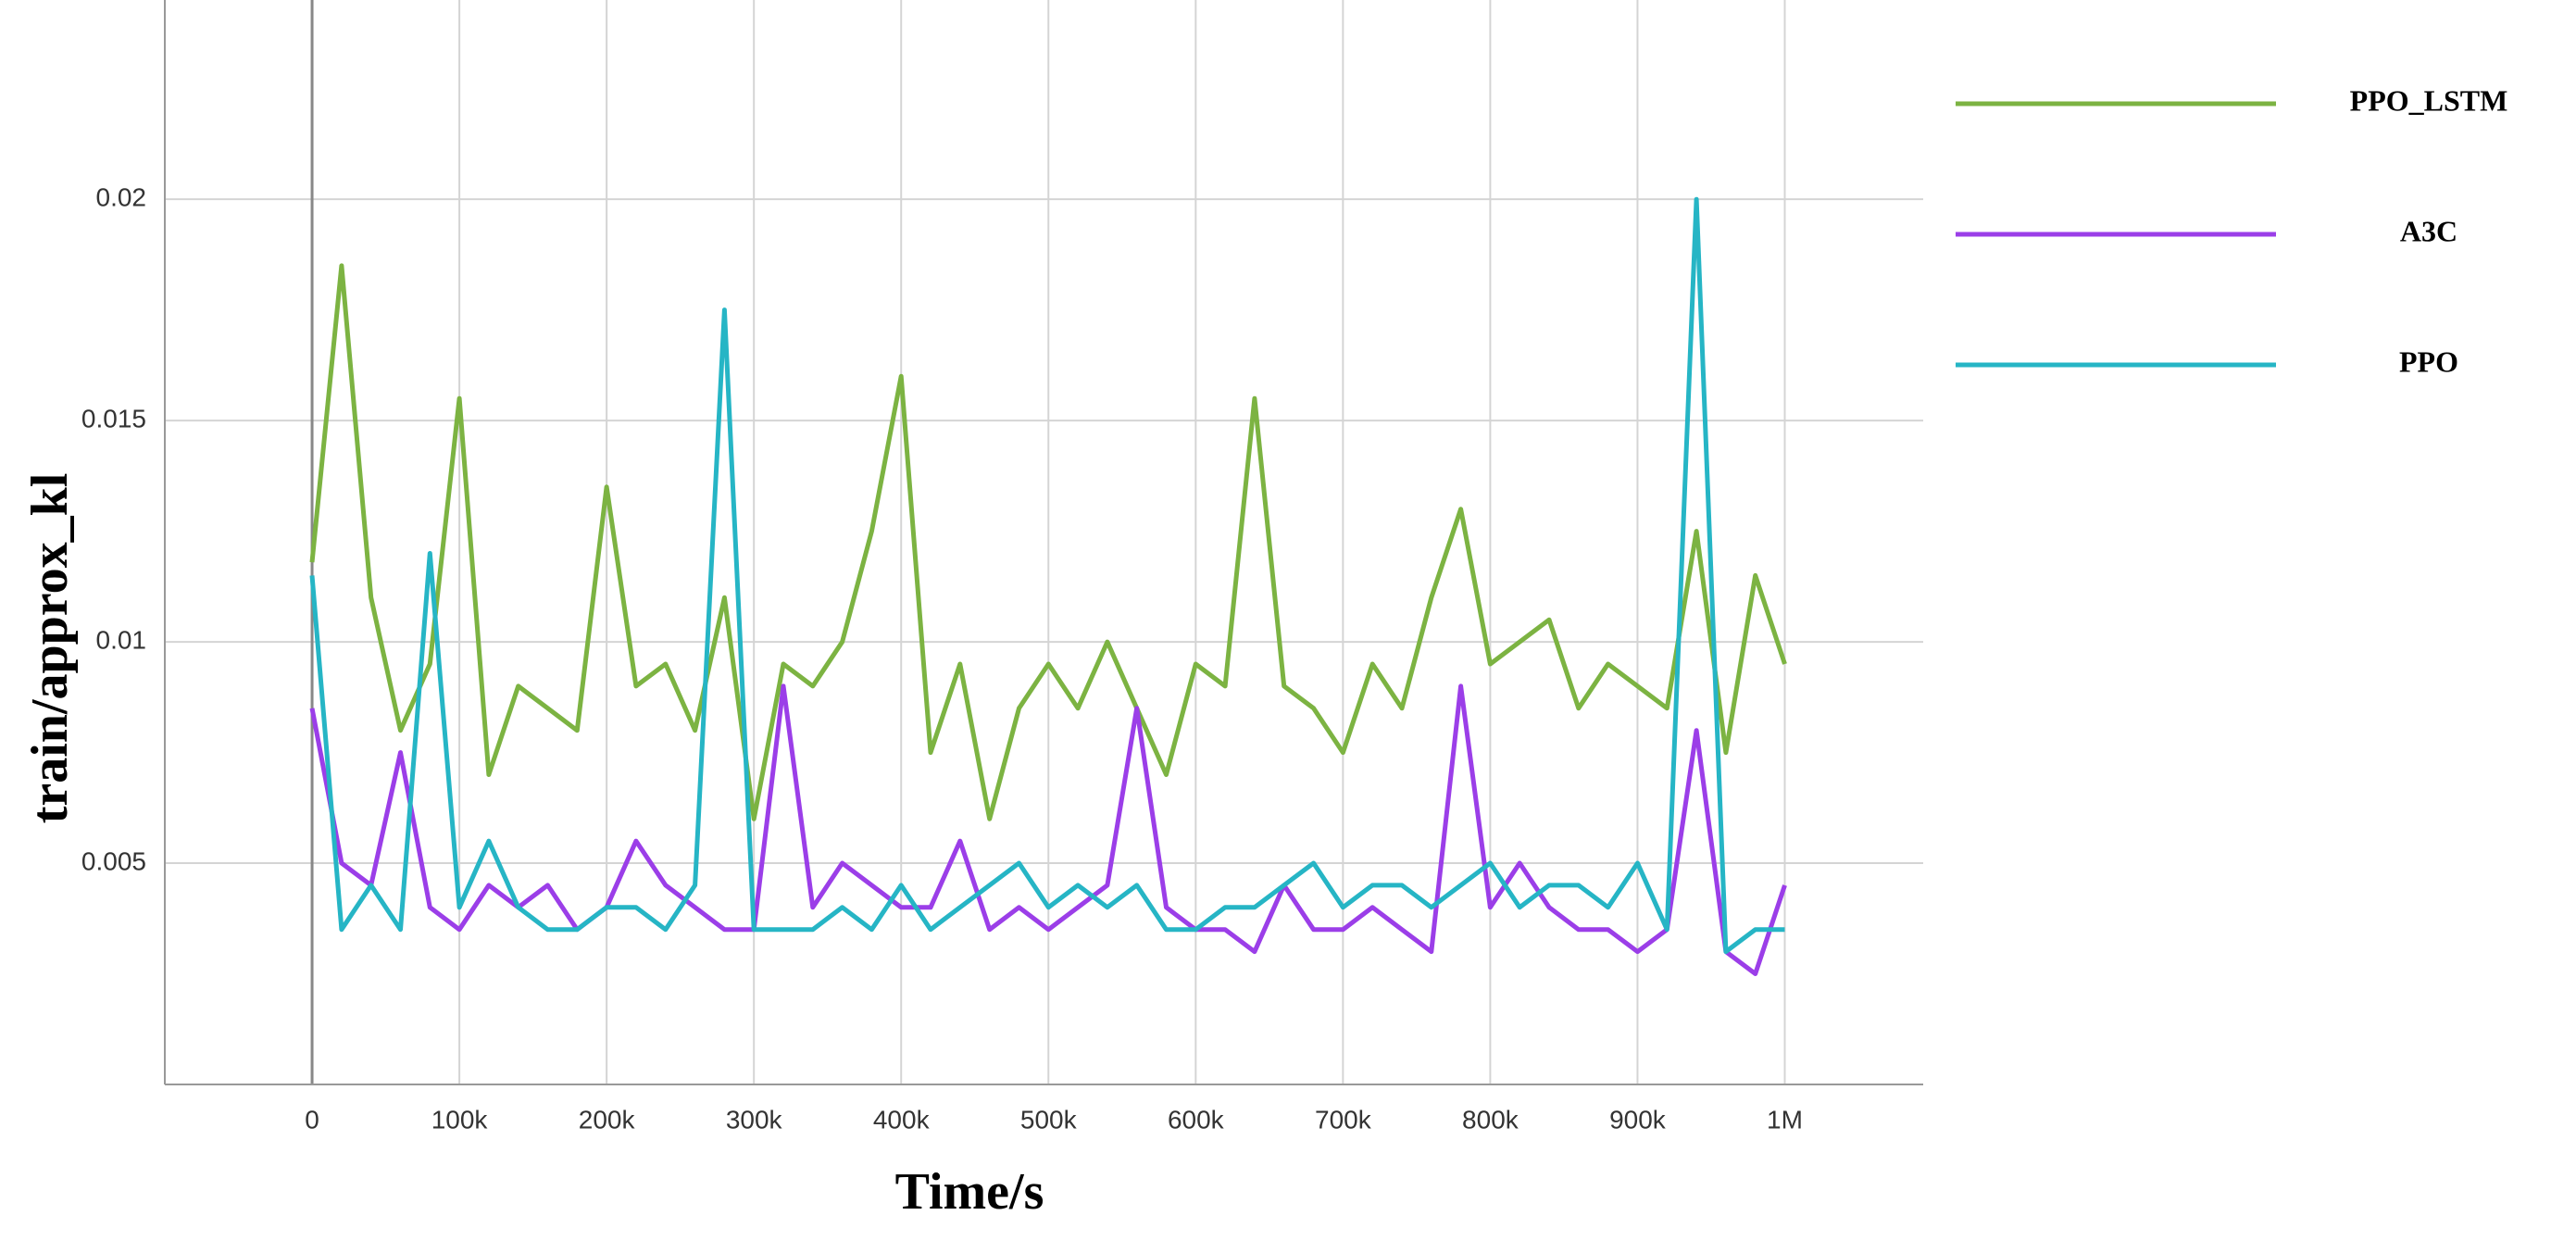 The height and width of the screenshot is (1253, 2576). What do you see at coordinates (312, 1120) in the screenshot?
I see `x-tick-label: 0` at bounding box center [312, 1120].